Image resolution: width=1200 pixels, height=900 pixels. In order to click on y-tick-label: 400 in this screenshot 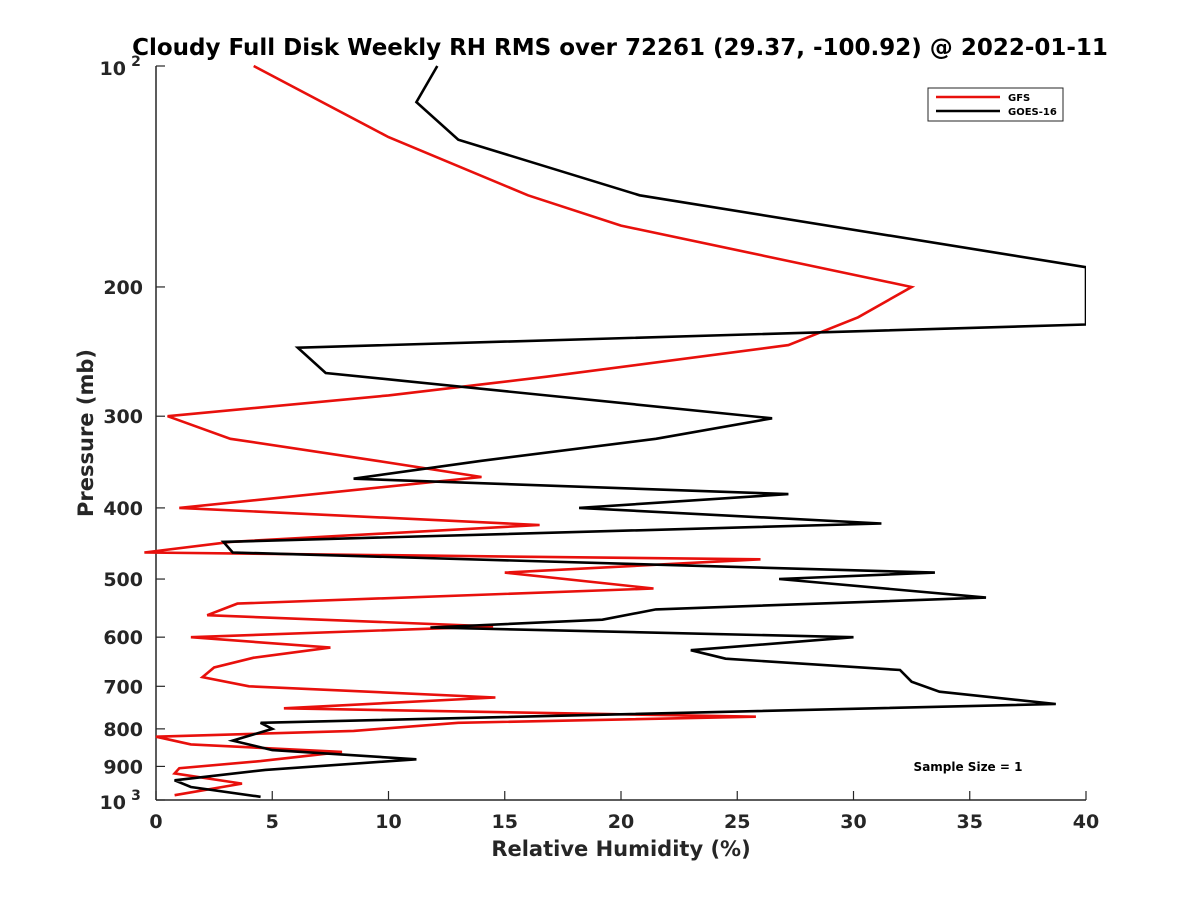, I will do `click(123, 509)`.